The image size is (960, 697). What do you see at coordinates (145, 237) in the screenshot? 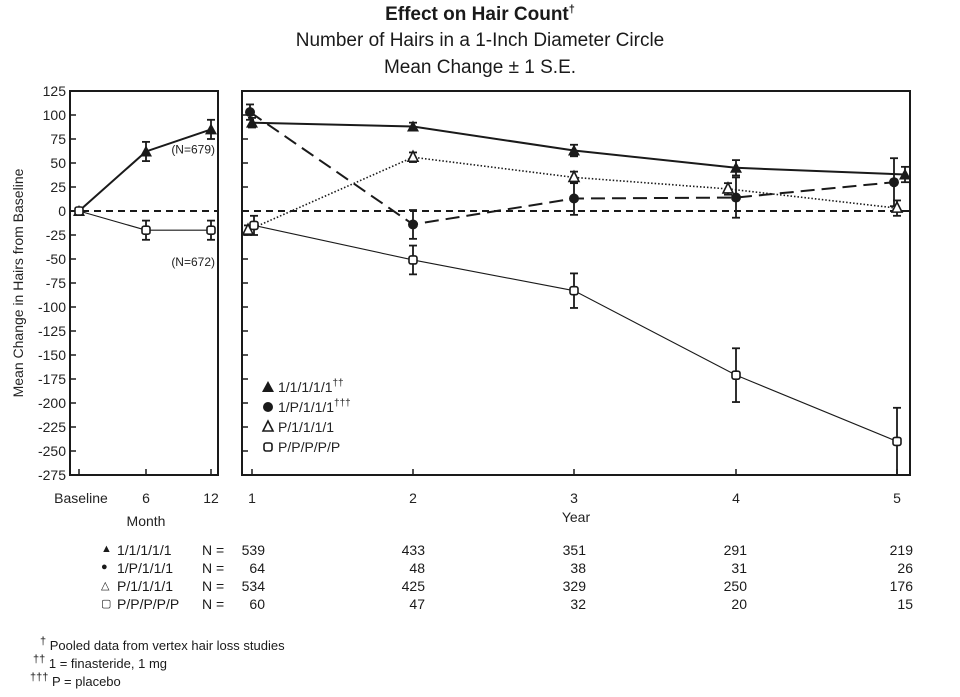
I see `series-P: (N=672)` at bounding box center [145, 237].